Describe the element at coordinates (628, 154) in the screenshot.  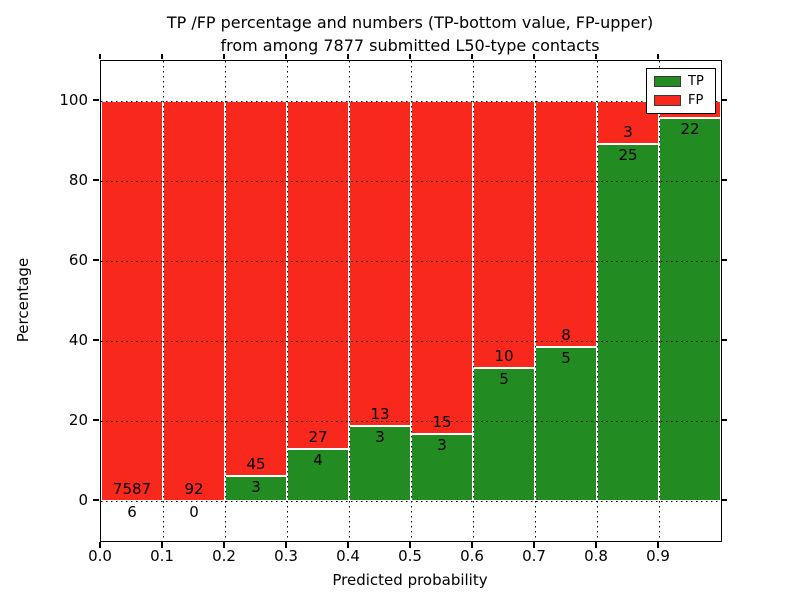
I see `tp-count-label: 25` at that location.